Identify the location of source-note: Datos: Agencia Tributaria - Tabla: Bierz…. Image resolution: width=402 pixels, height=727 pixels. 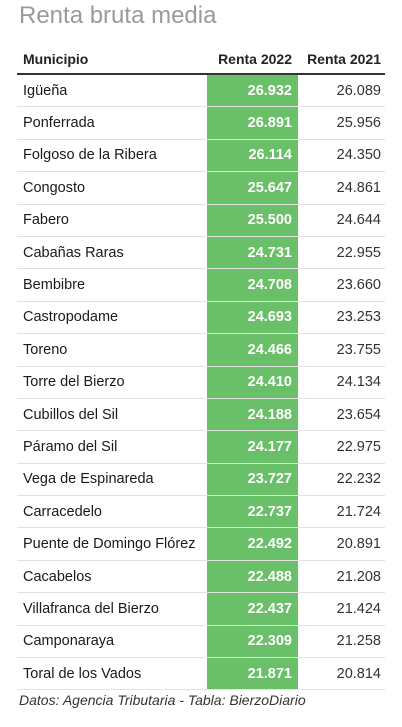
(162, 700).